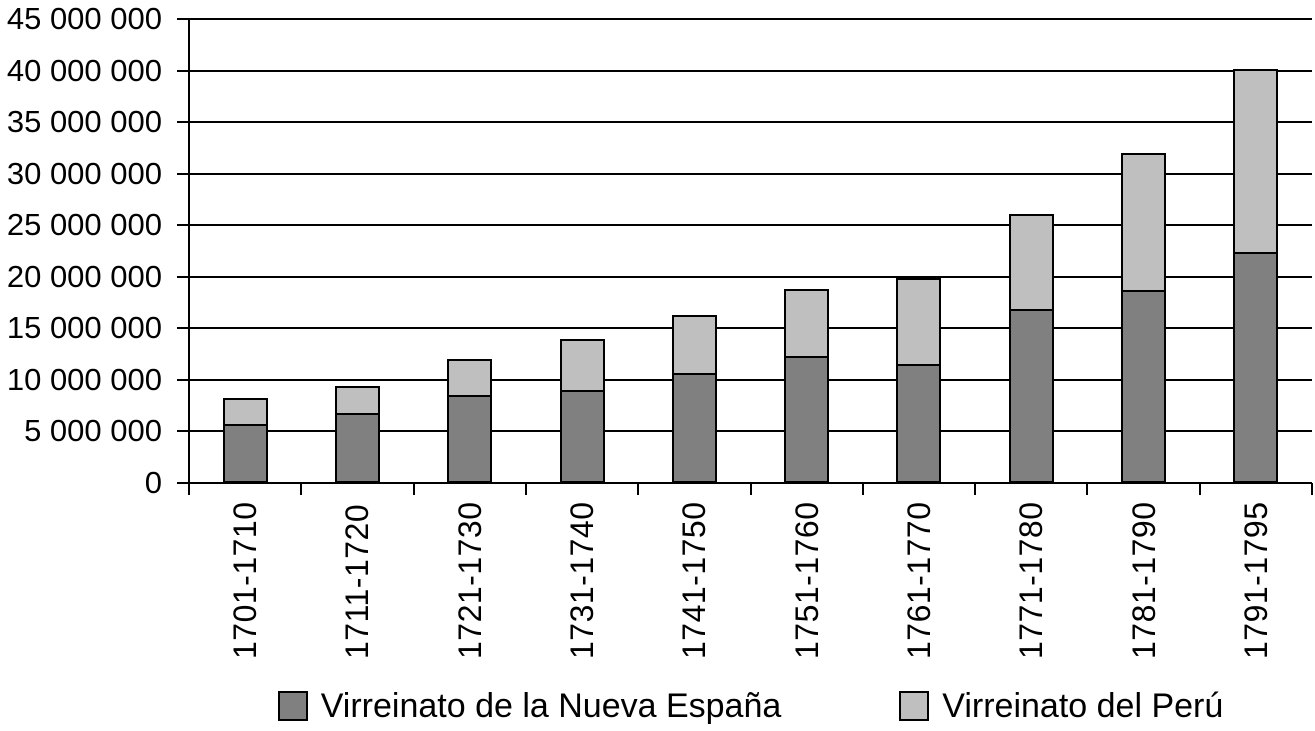  I want to click on x-axis-category-label: 1771-1780, so click(1031, 580).